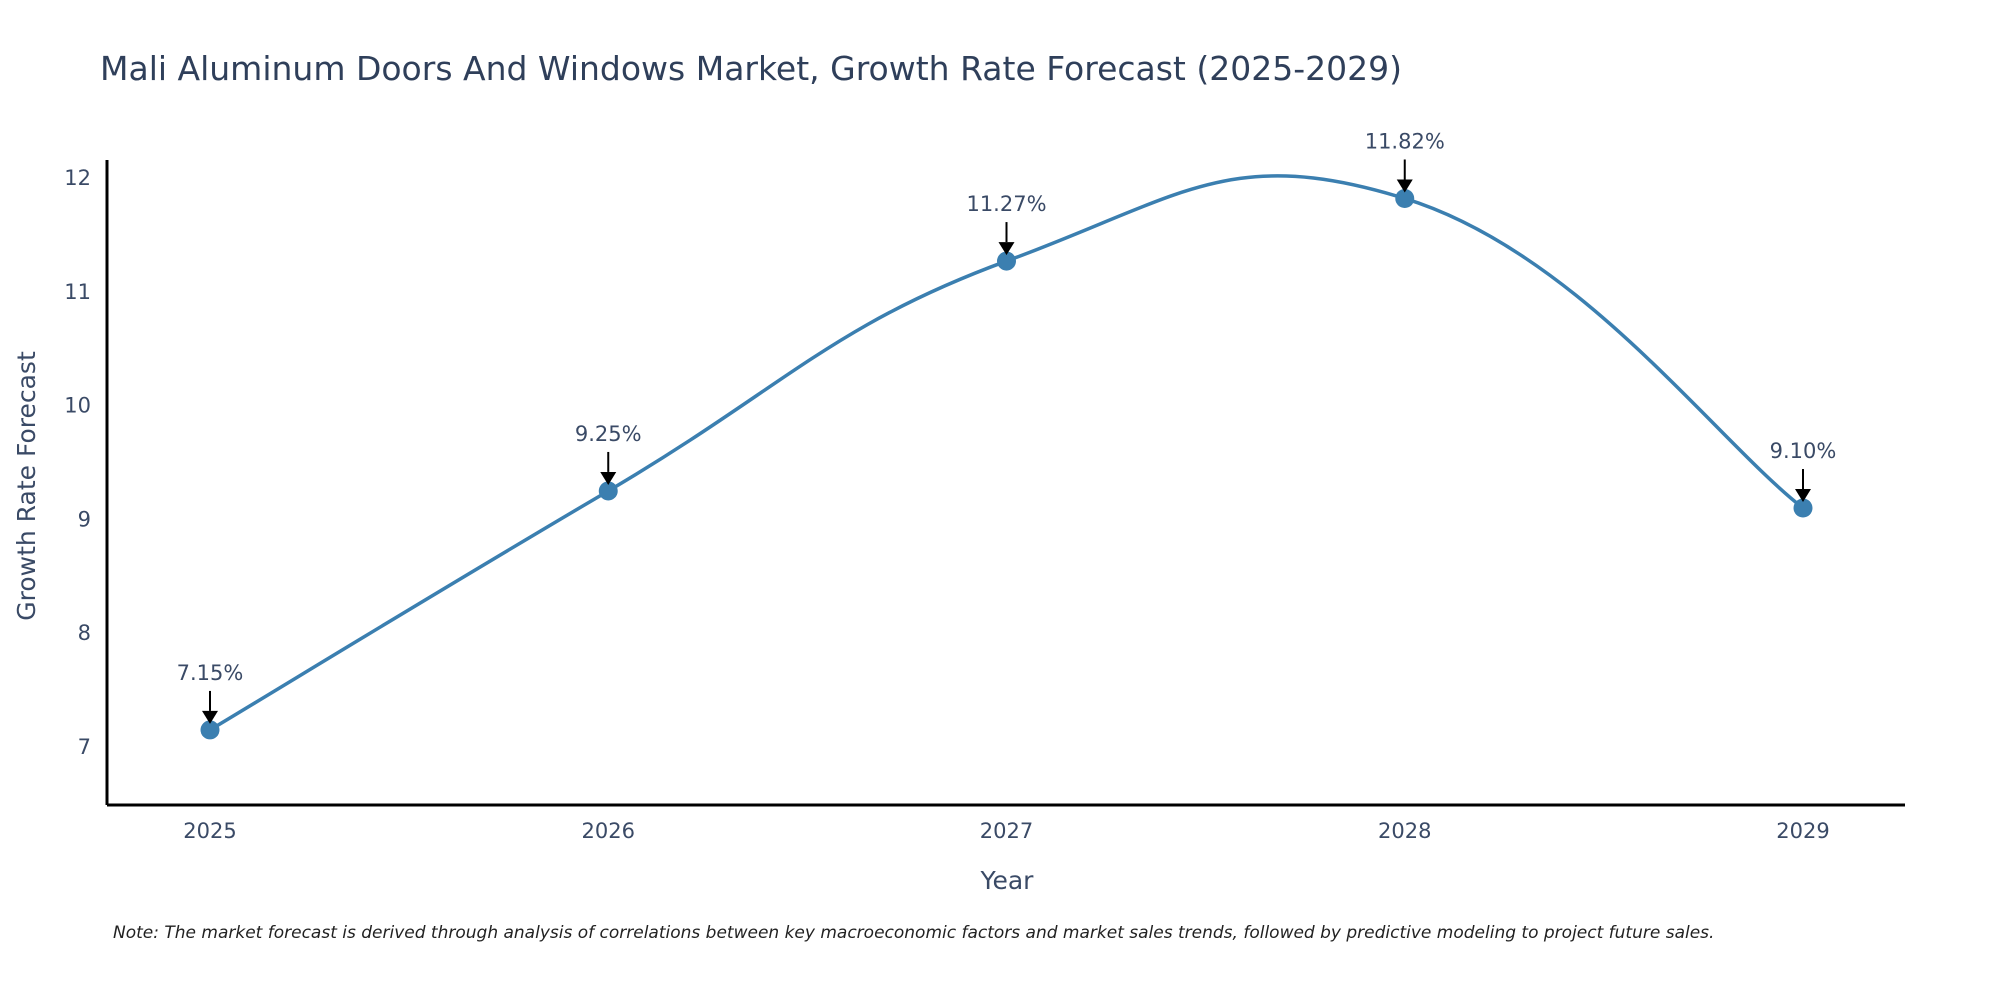  Describe the element at coordinates (77, 292) in the screenshot. I see `y-tick-label-4: 11` at that location.